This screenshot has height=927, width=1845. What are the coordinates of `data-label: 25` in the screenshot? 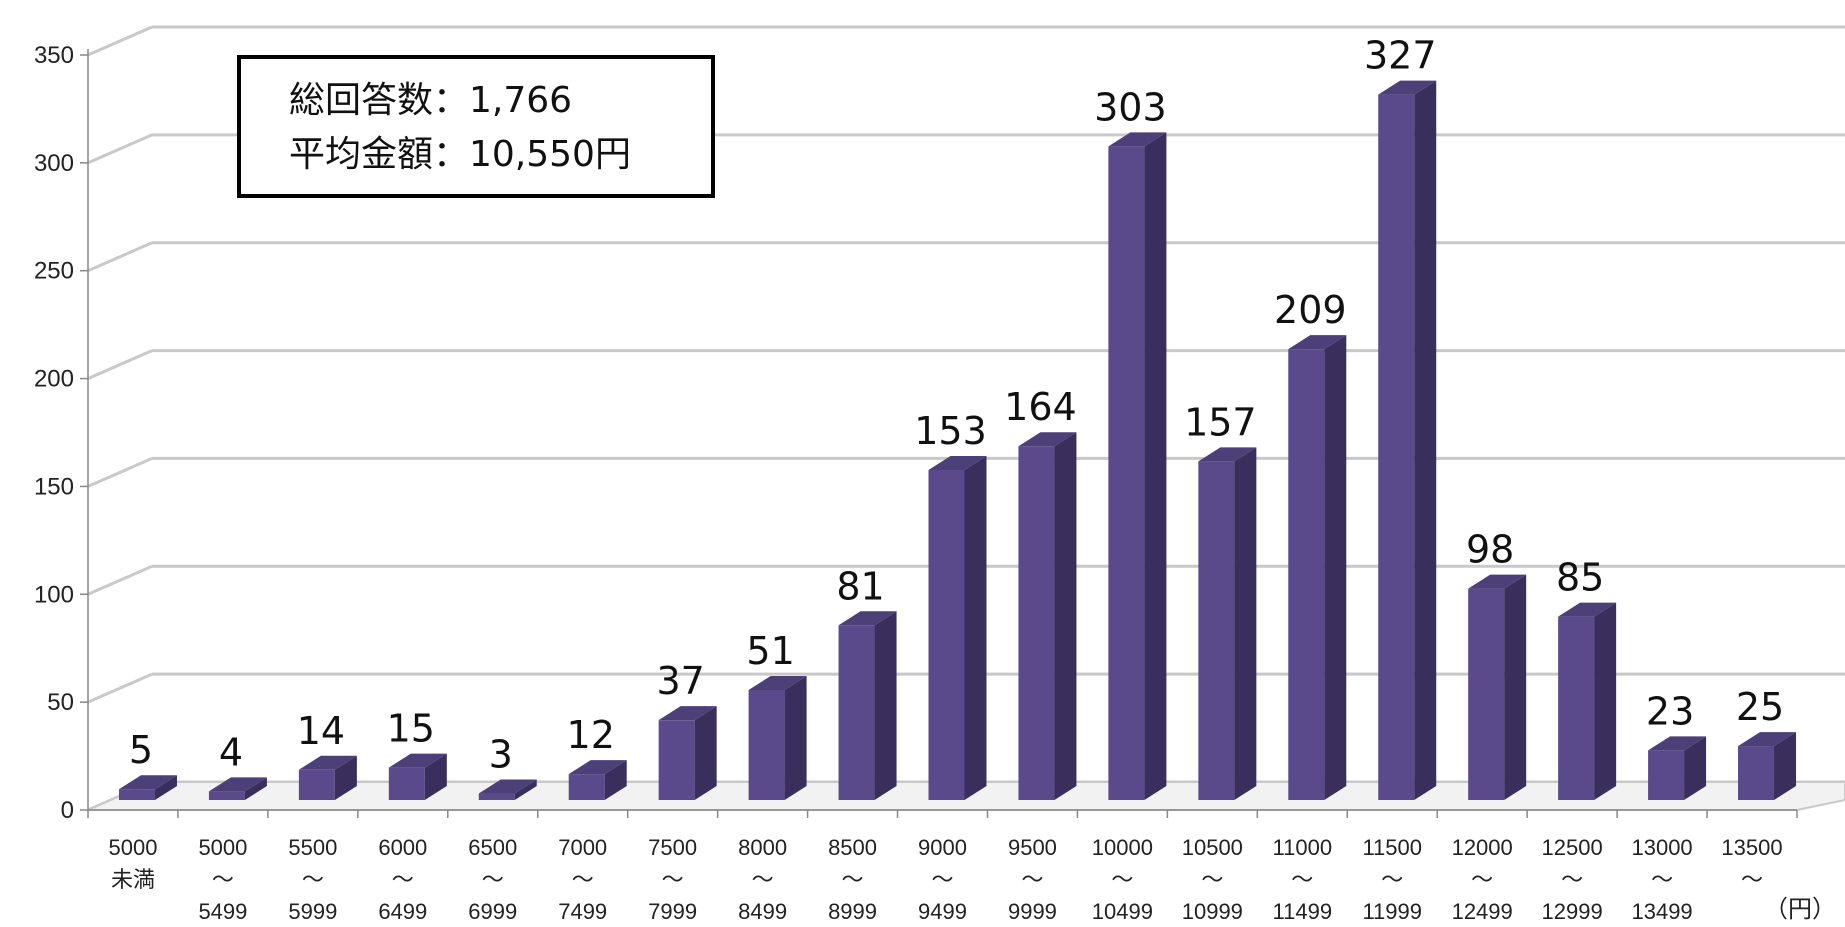 It's located at (1760, 707).